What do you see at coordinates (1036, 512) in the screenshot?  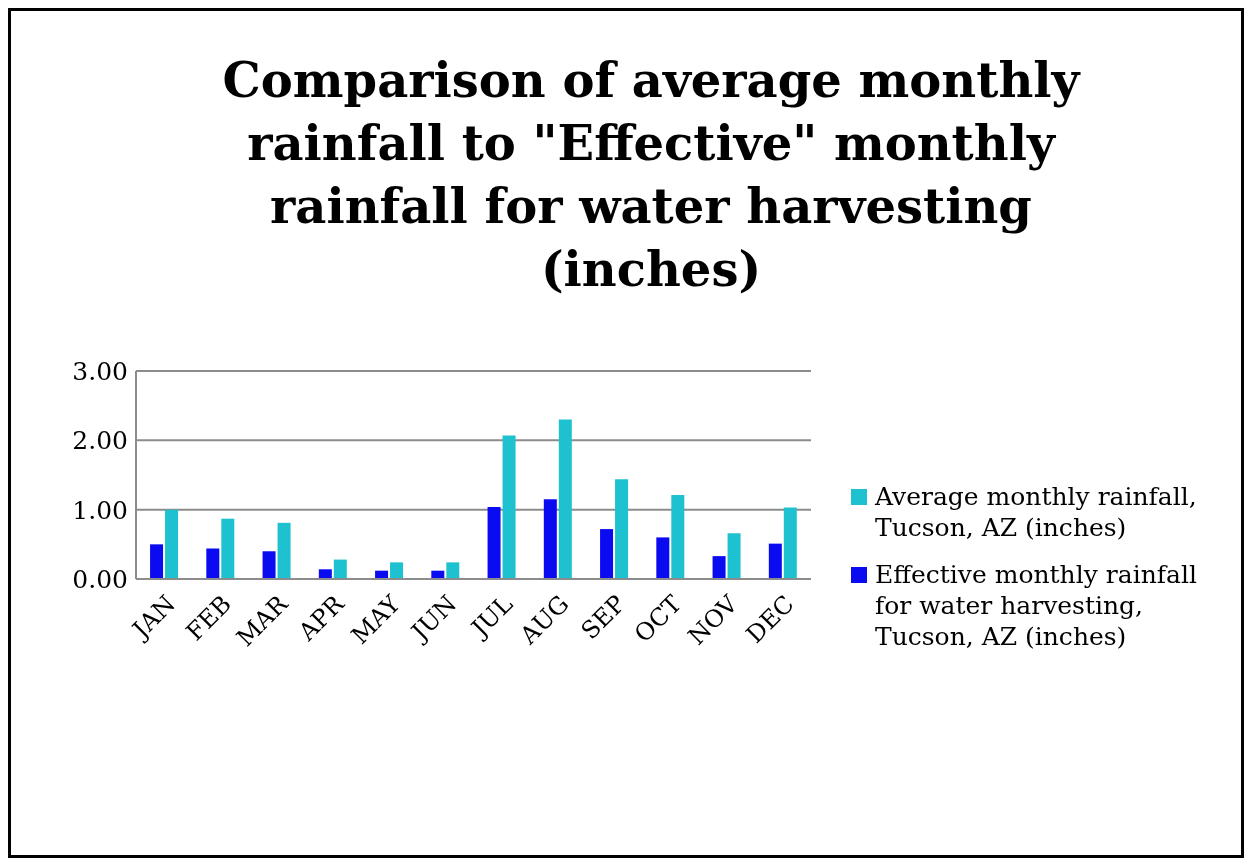 I see `legend-label: Average monthly rainfall, Tucson, AZ (inches)` at bounding box center [1036, 512].